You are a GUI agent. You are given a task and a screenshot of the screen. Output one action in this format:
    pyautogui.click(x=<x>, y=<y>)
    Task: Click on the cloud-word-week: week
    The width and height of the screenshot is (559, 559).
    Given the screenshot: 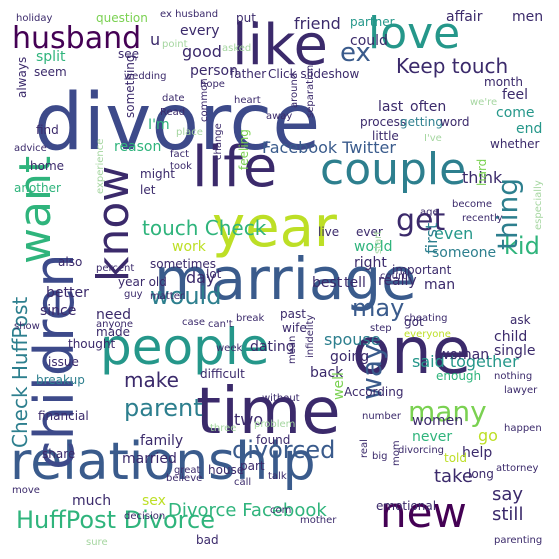 What is the action you would take?
    pyautogui.click(x=229, y=348)
    